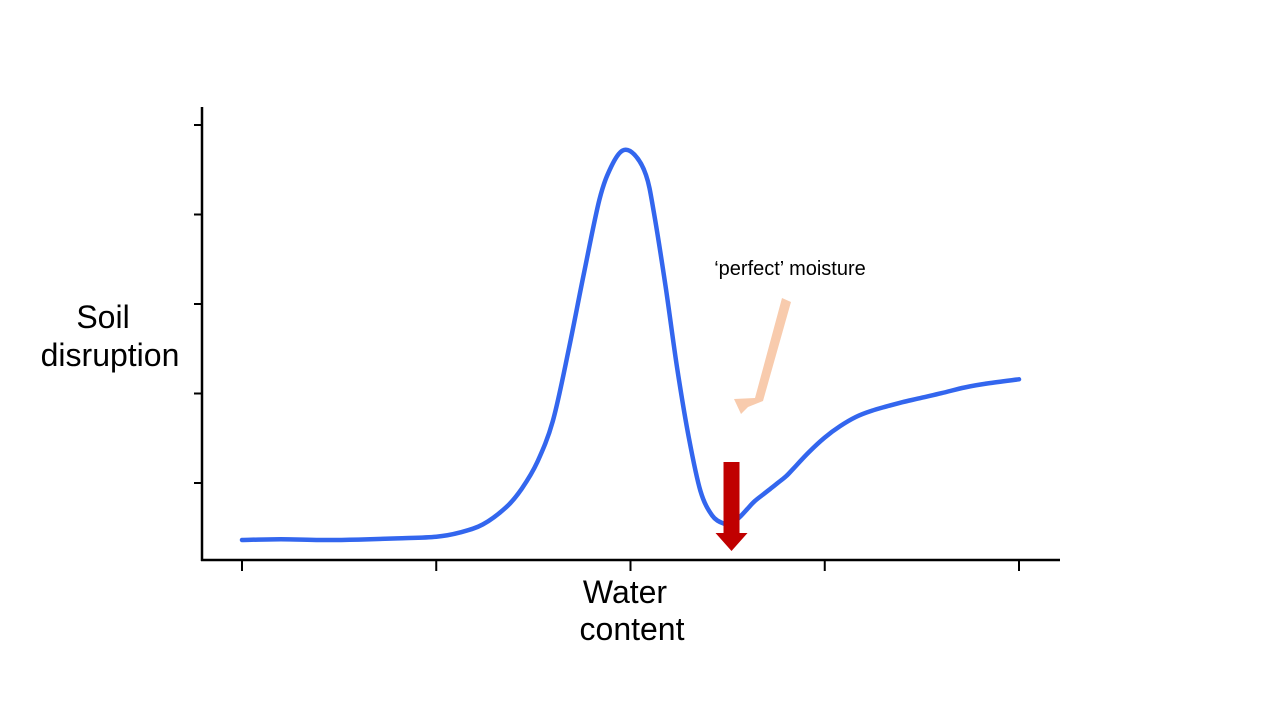 The width and height of the screenshot is (1280, 720). What do you see at coordinates (731, 506) in the screenshot?
I see `optimum-moisture-arrow` at bounding box center [731, 506].